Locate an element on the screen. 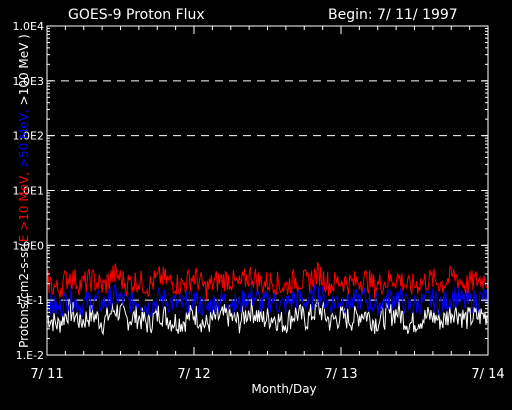  x-tick-label: 7/ 11 is located at coordinates (46, 374).